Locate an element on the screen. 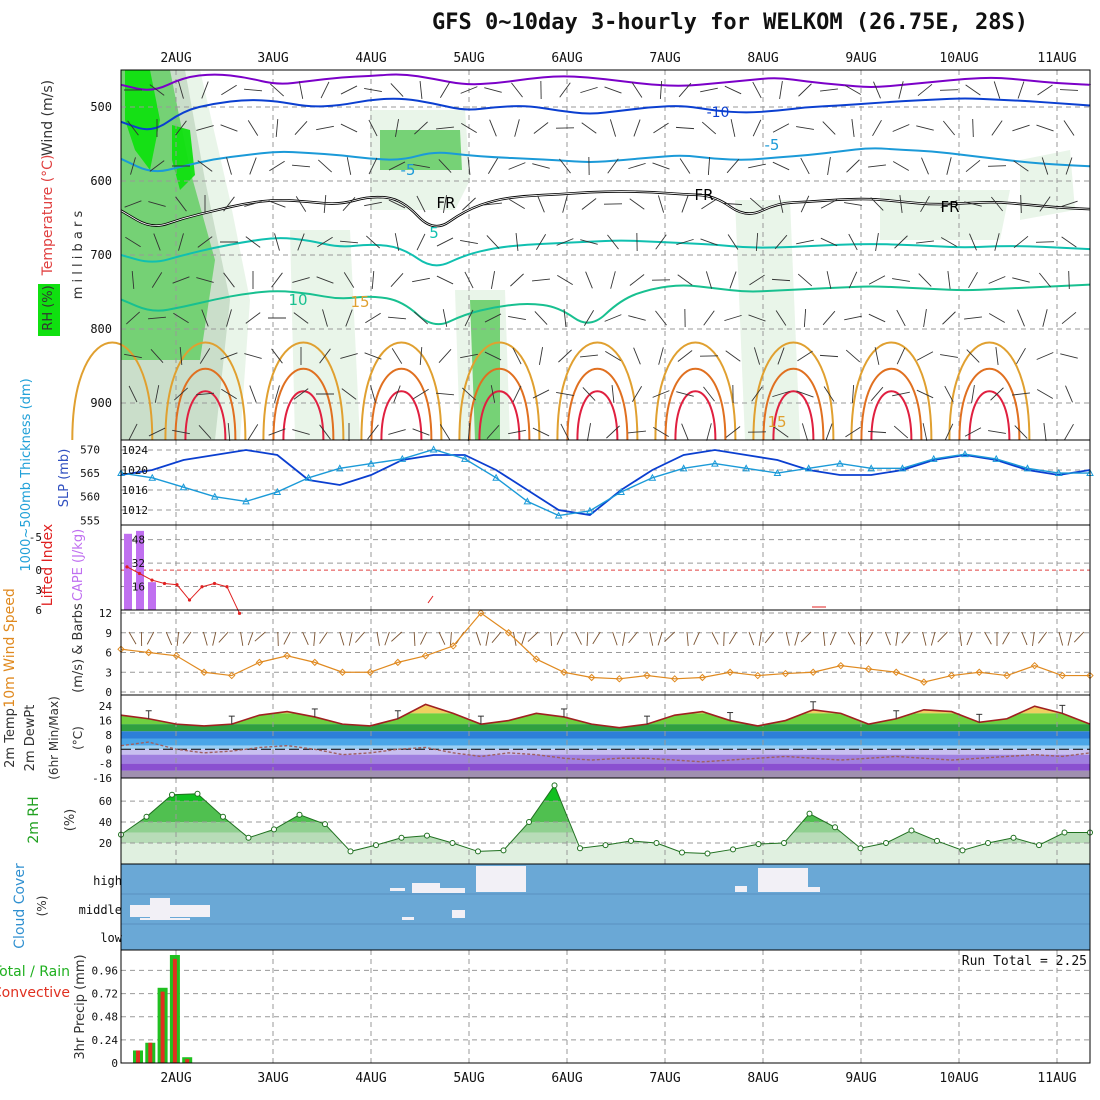 The image size is (1100, 1100). temp-band is located at coordinates (605, 752).